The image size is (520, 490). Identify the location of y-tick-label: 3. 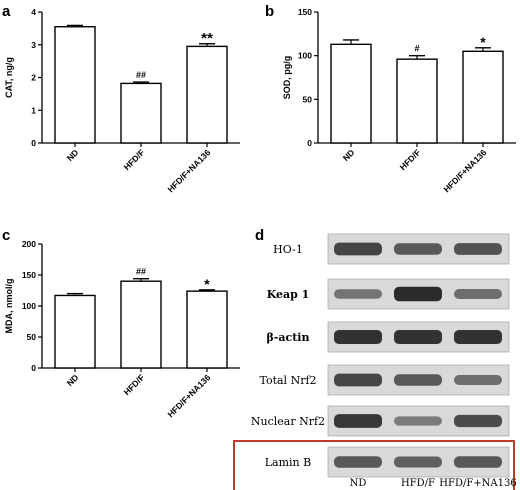
(33, 45).